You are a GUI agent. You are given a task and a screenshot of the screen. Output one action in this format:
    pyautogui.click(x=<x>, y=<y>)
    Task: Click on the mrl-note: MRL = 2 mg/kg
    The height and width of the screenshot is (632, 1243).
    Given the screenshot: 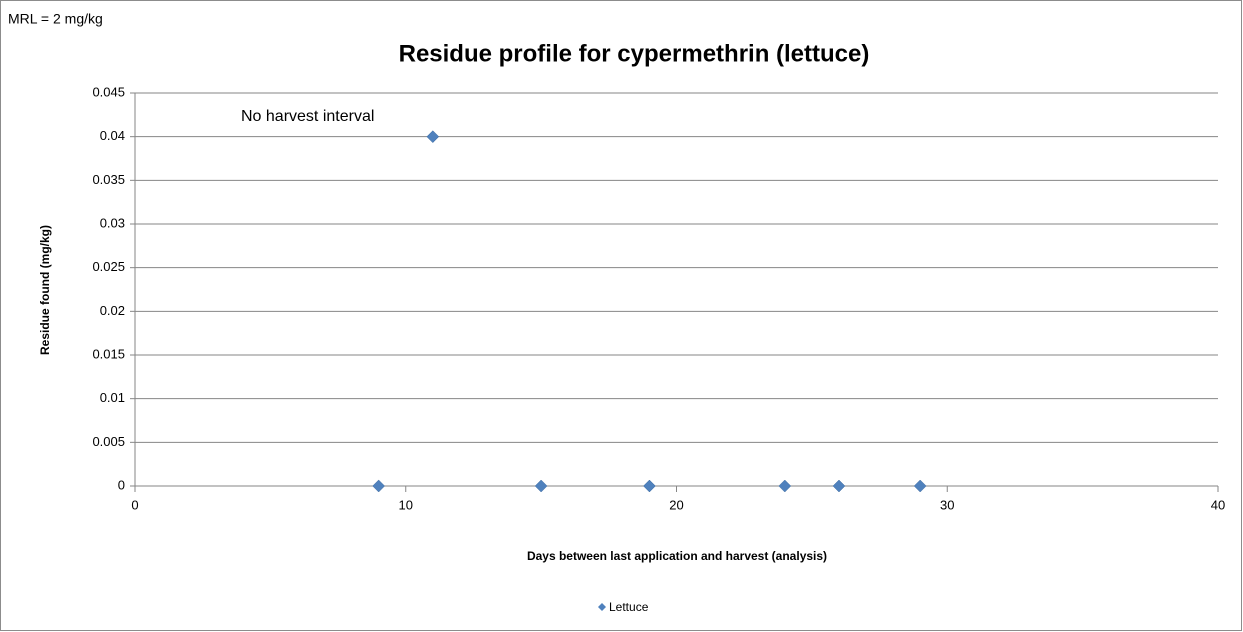 What is the action you would take?
    pyautogui.click(x=55, y=19)
    